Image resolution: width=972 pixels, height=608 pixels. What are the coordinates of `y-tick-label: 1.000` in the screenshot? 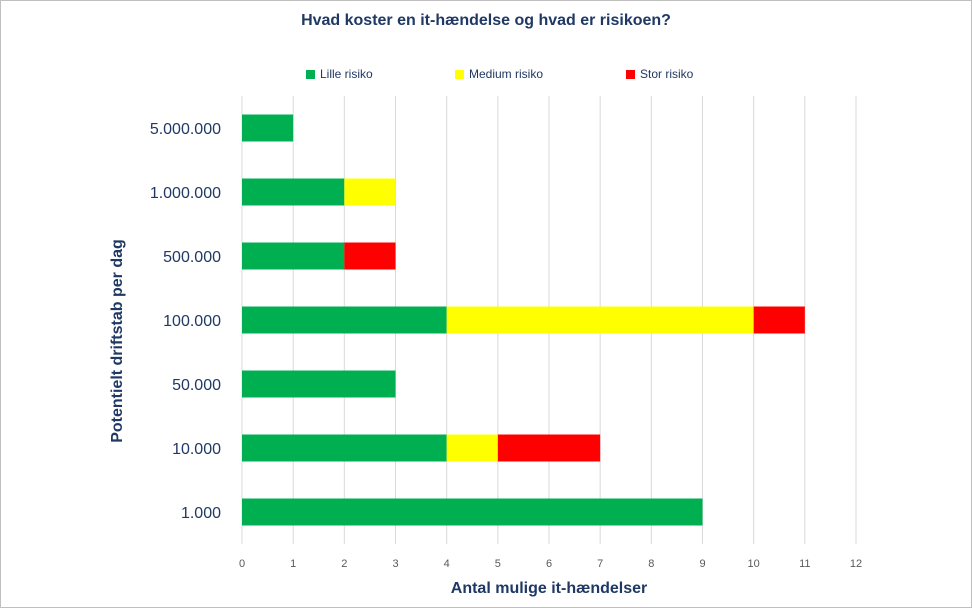 It's located at (201, 513).